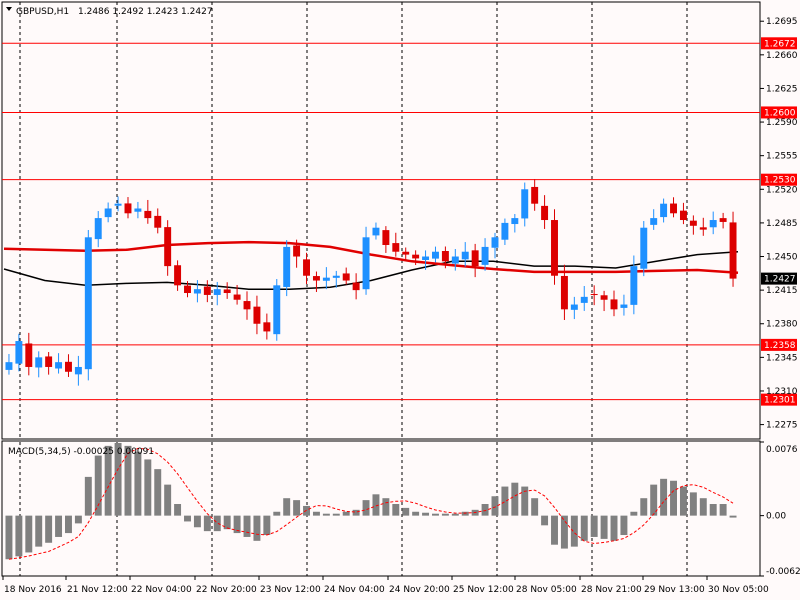  Describe the element at coordinates (782, 450) in the screenshot. I see `macd-y-tick-label: 0.0076` at that location.